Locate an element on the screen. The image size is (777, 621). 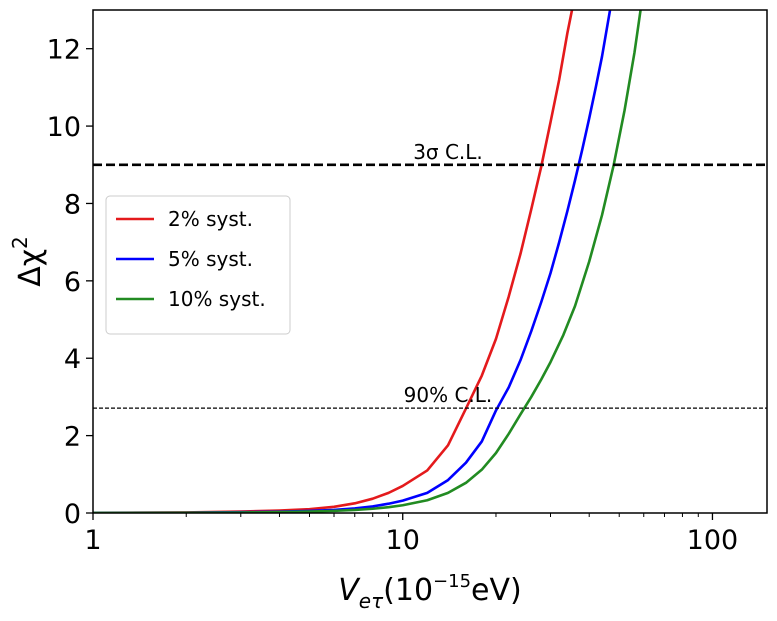
x-axis-label-base: V is located at coordinates (349, 590).